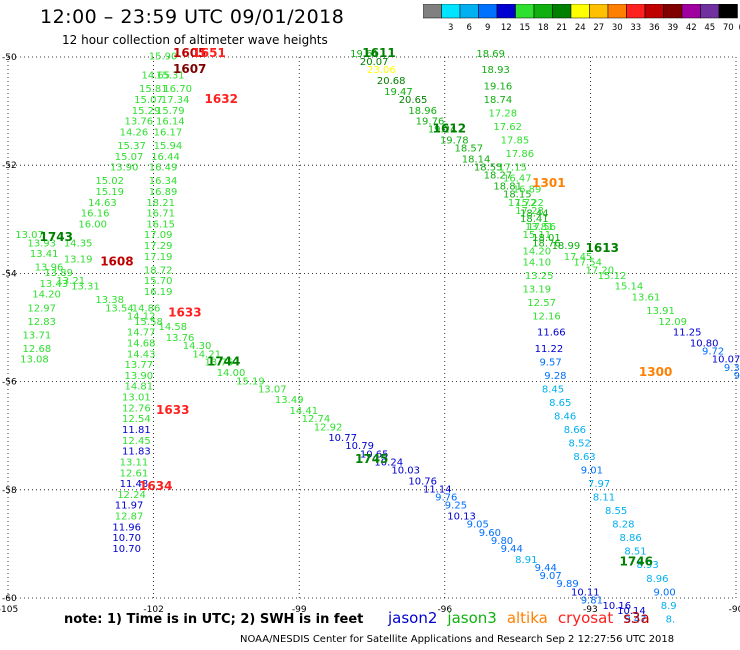 This screenshot has width=740, height=650. I want to click on swh-value: 17.45, so click(578, 257).